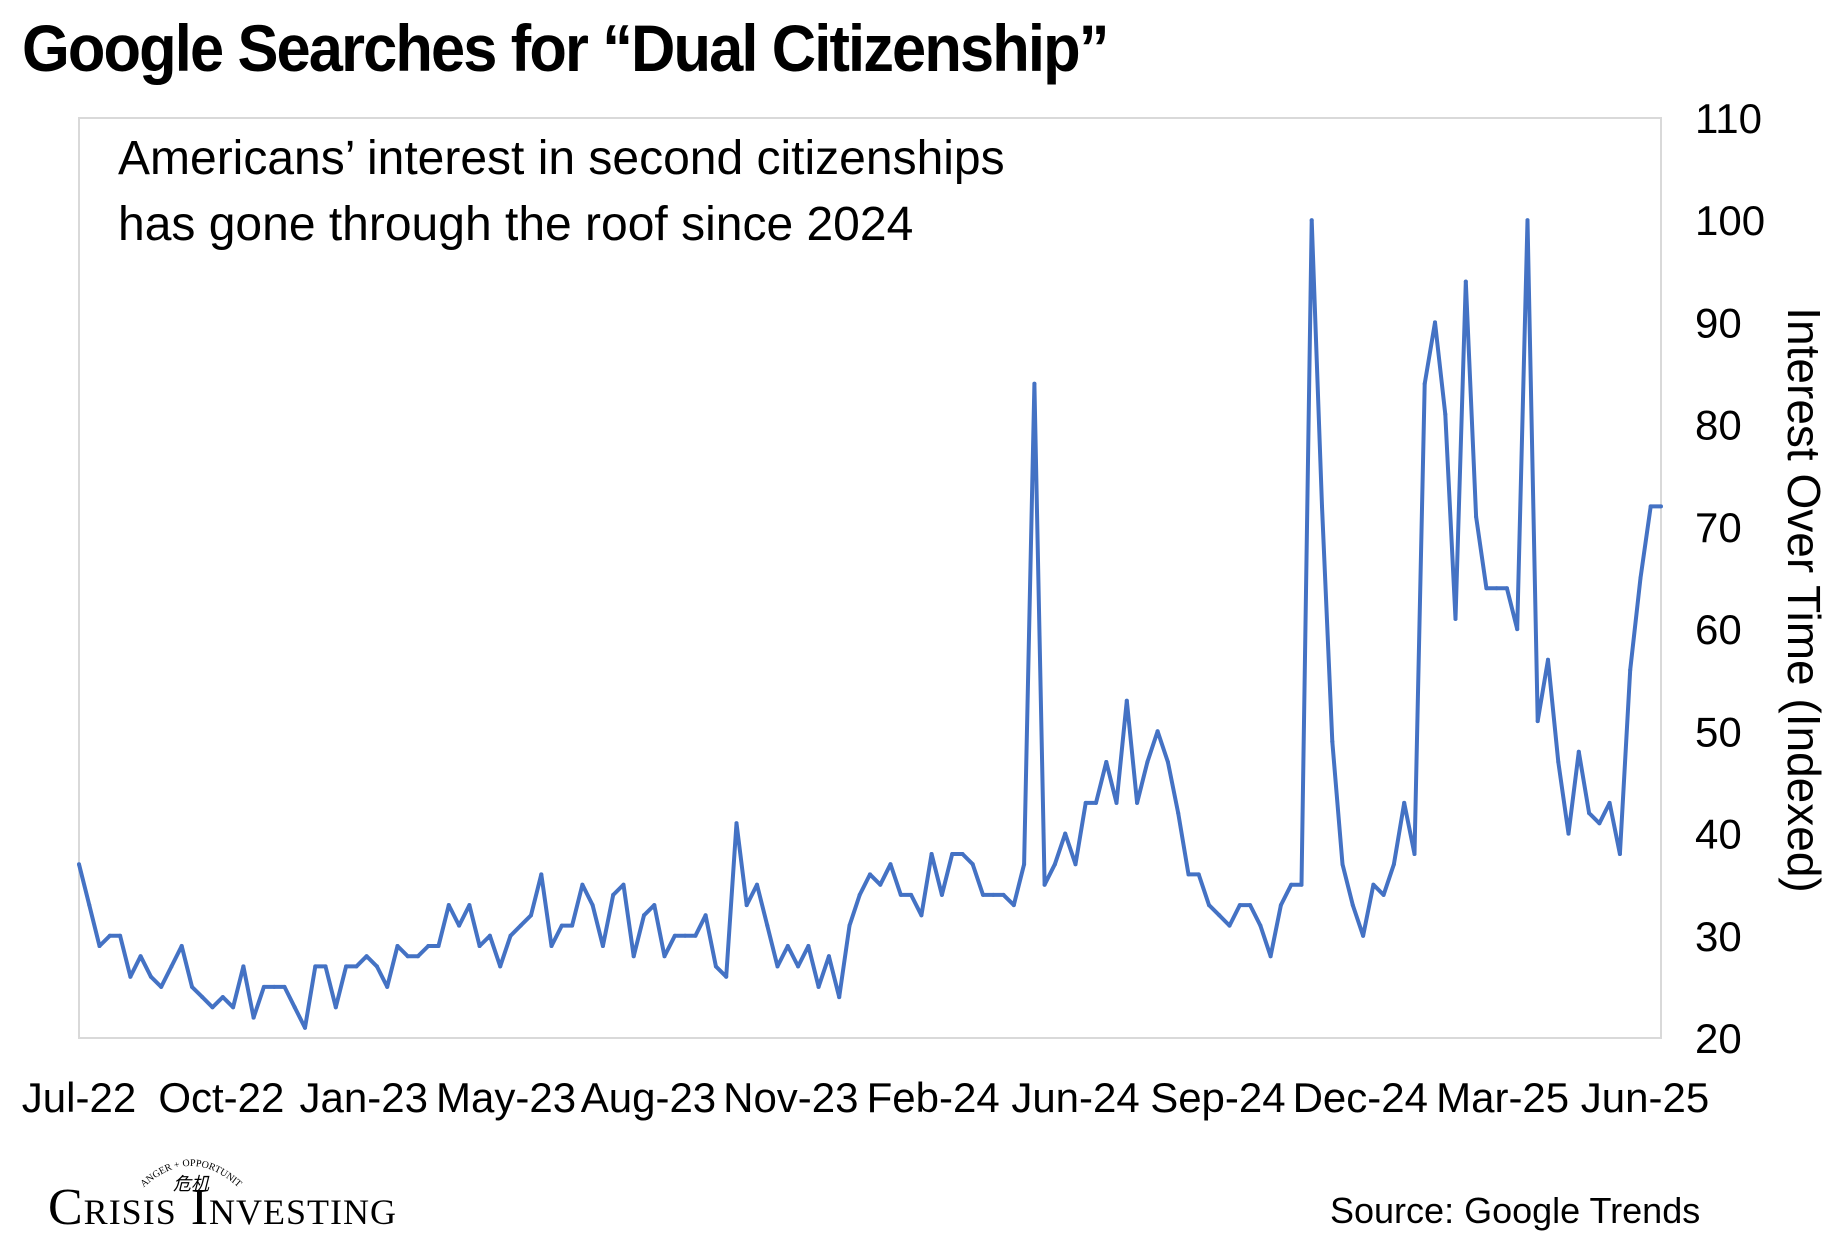  Describe the element at coordinates (1515, 1210) in the screenshot. I see `source-note: Source: Google Trends` at that location.